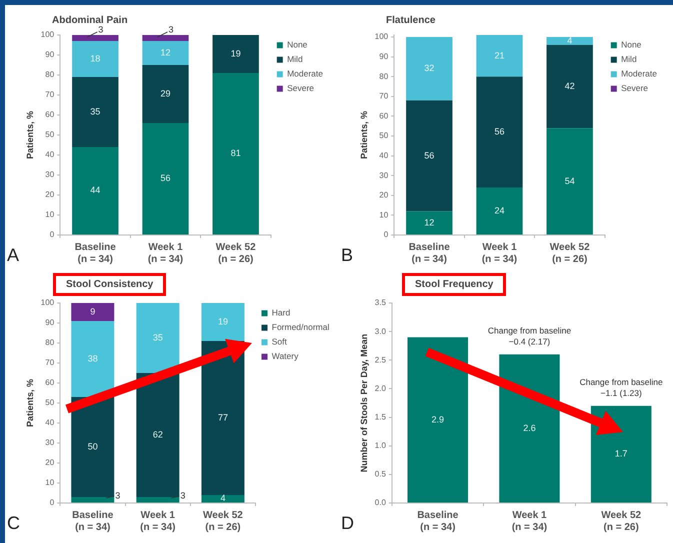 This screenshot has height=543, width=673. I want to click on text: B, so click(347, 255).